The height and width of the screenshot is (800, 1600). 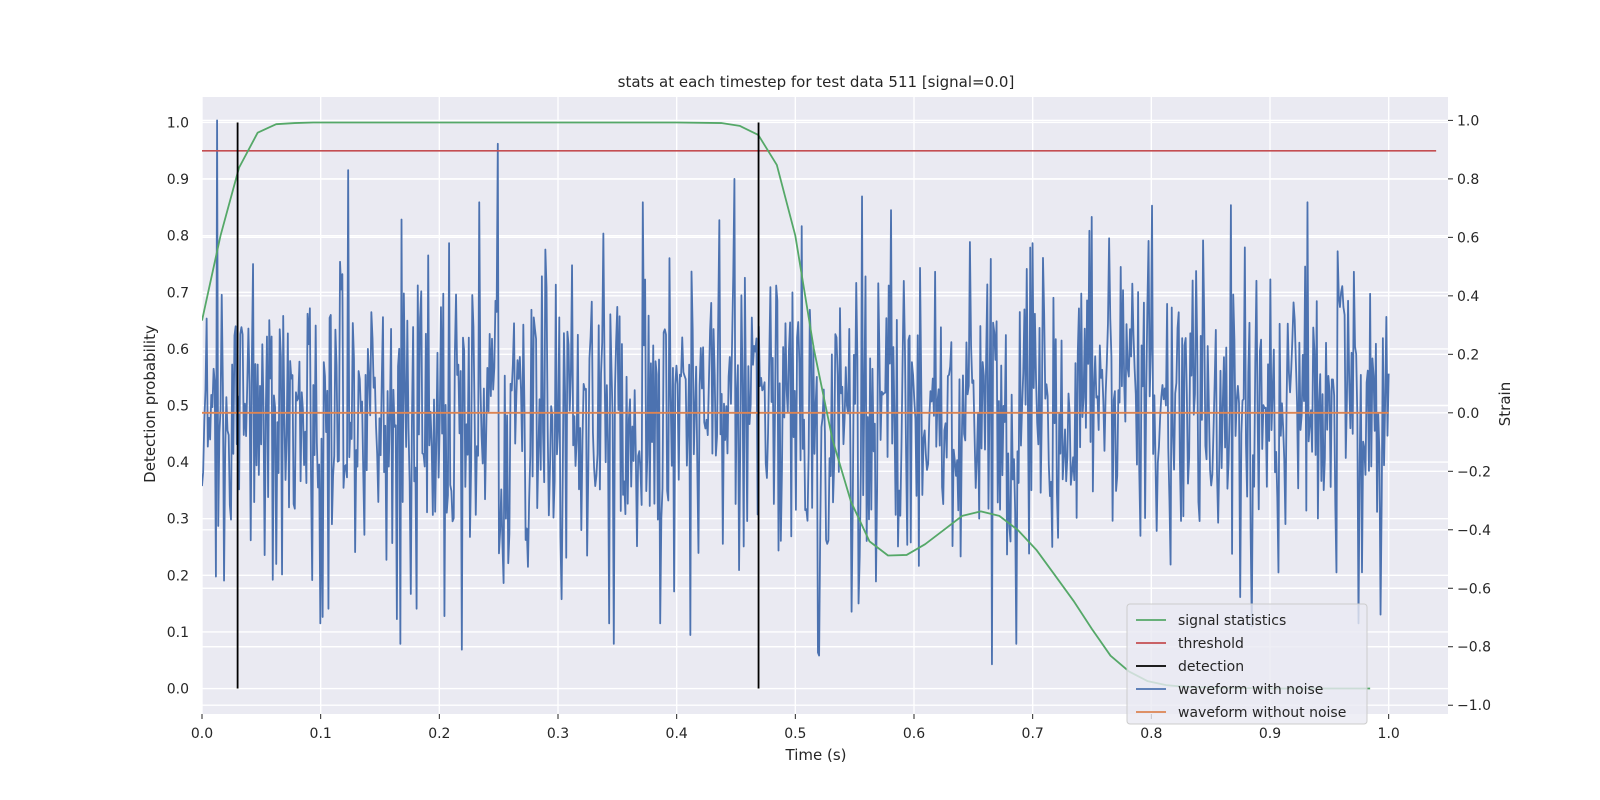 I want to click on y-tick-label-left: 0.2, so click(x=178, y=576).